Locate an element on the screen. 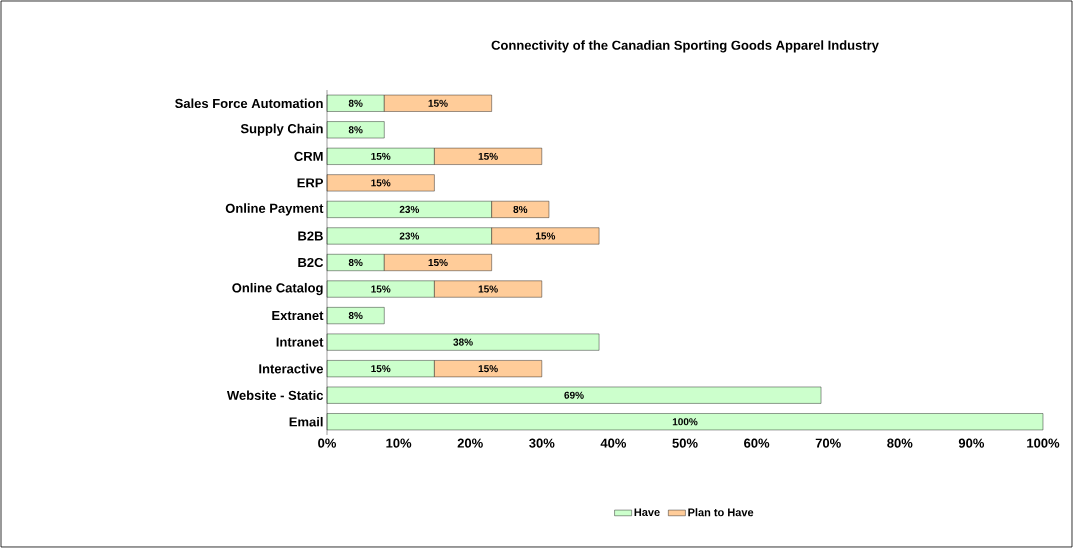 This screenshot has width=1073, height=548. y-tick-label: Email is located at coordinates (306, 421).